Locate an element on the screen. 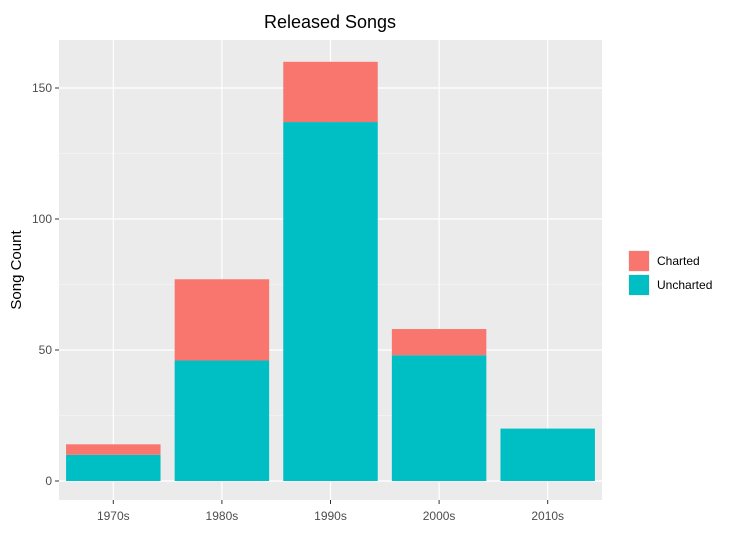 Image resolution: width=740 pixels, height=553 pixels. bar-charted-1980s is located at coordinates (222, 320).